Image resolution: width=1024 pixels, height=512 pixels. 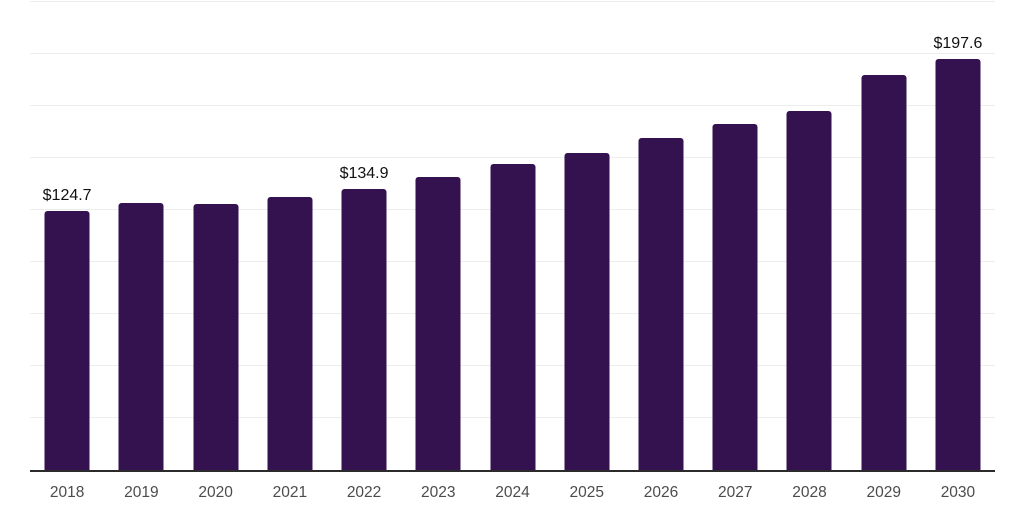 I want to click on x-axis-label-2018: 2018, so click(x=67, y=492).